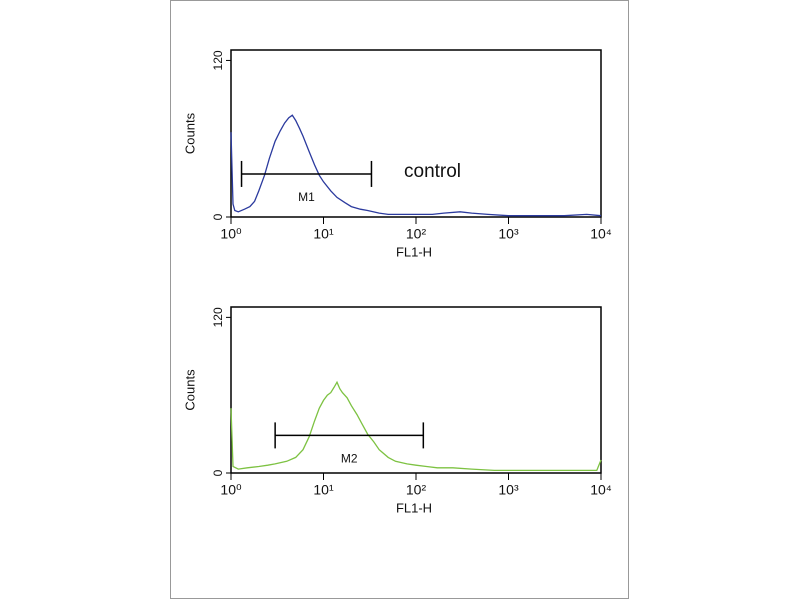  Describe the element at coordinates (432, 171) in the screenshot. I see `annotation: control` at that location.